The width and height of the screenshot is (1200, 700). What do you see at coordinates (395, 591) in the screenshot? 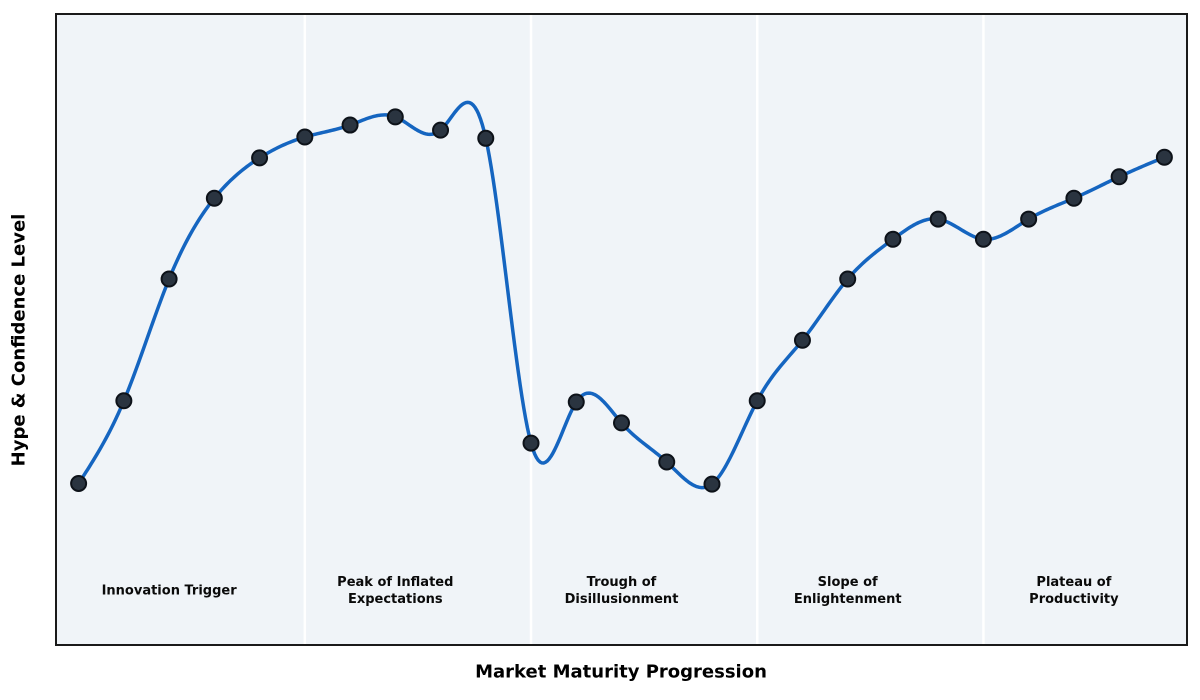
I see `phase-label-peak-of-inflated-expectations: Peak of Inflated Expectations` at bounding box center [395, 591].